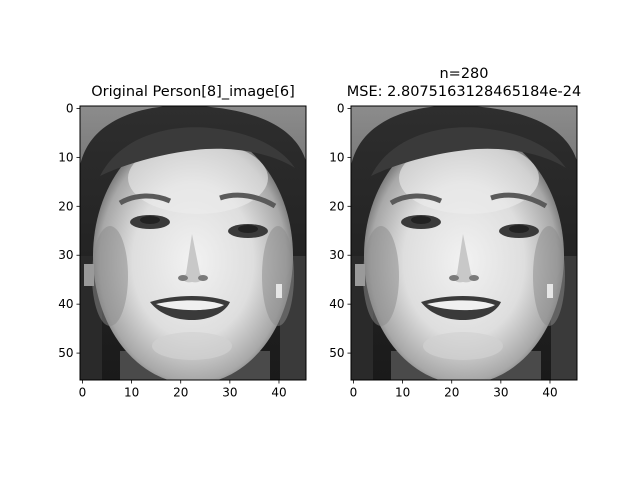 The image size is (640, 480). Describe the element at coordinates (451, 393) in the screenshot. I see `right-x-tick-label: 20` at that location.